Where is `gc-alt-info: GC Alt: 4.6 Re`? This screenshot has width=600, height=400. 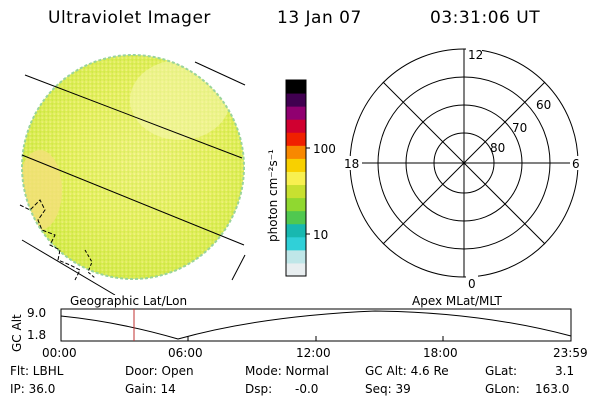
gc-alt-info: GC Alt: 4.6 Re is located at coordinates (407, 371).